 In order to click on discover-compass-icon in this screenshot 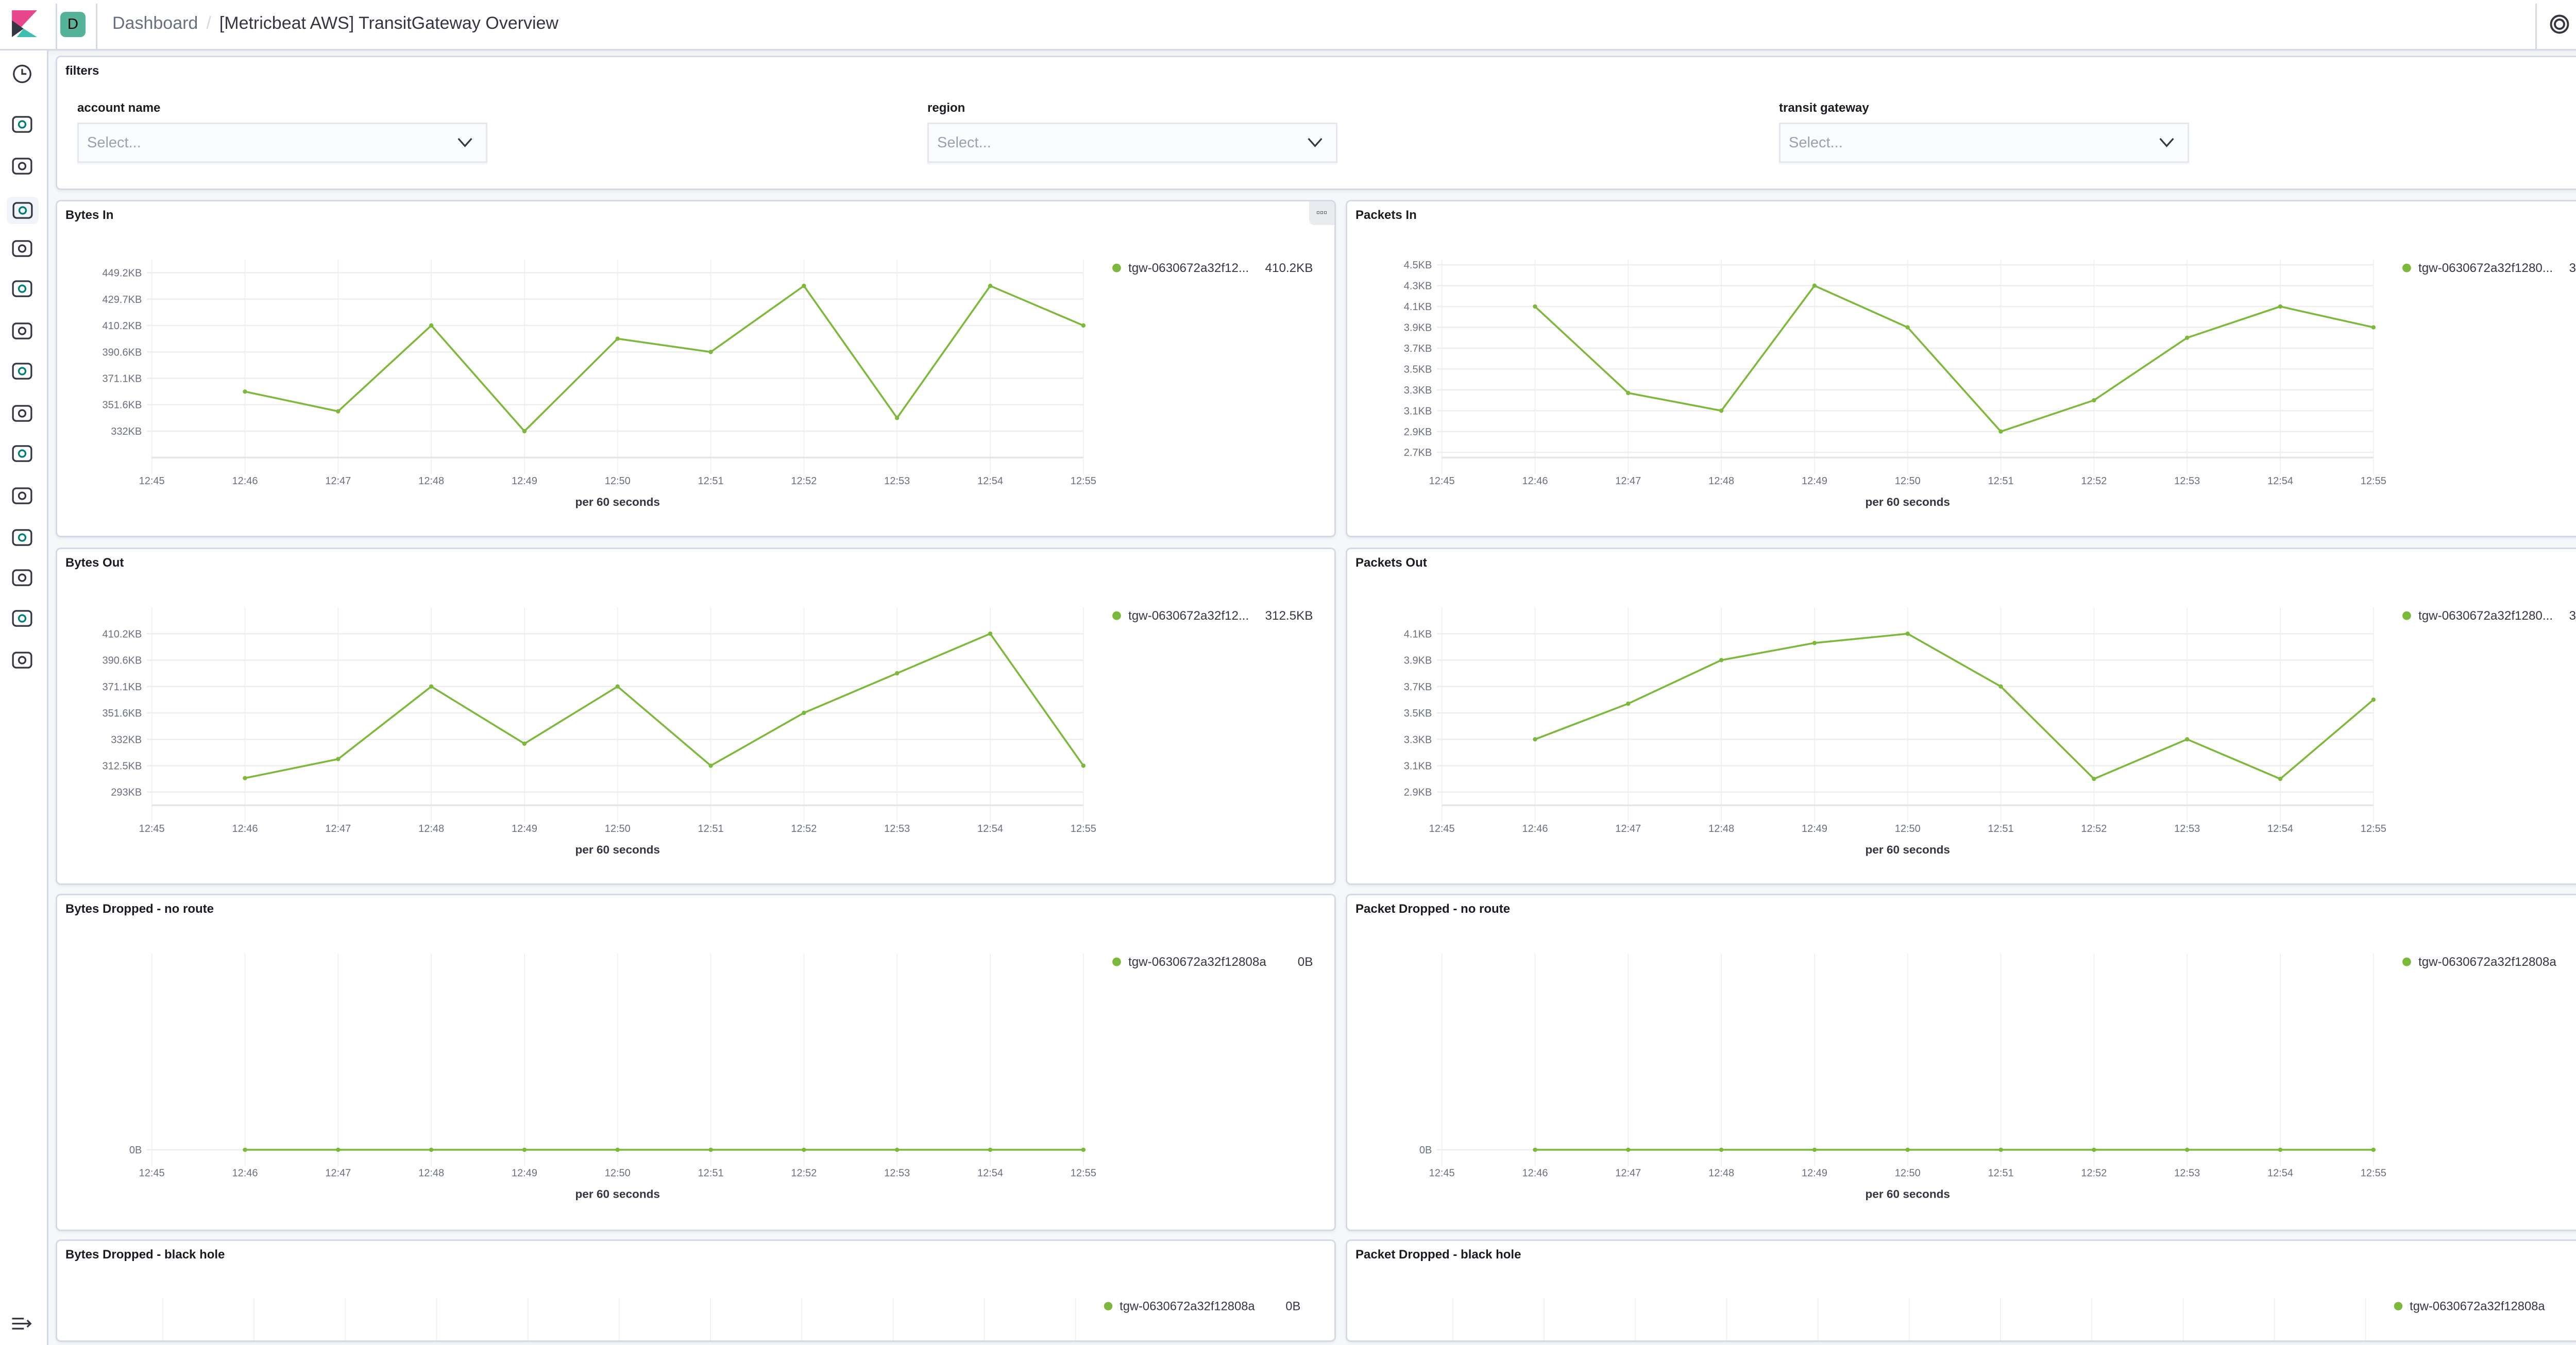, I will do `click(22, 124)`.